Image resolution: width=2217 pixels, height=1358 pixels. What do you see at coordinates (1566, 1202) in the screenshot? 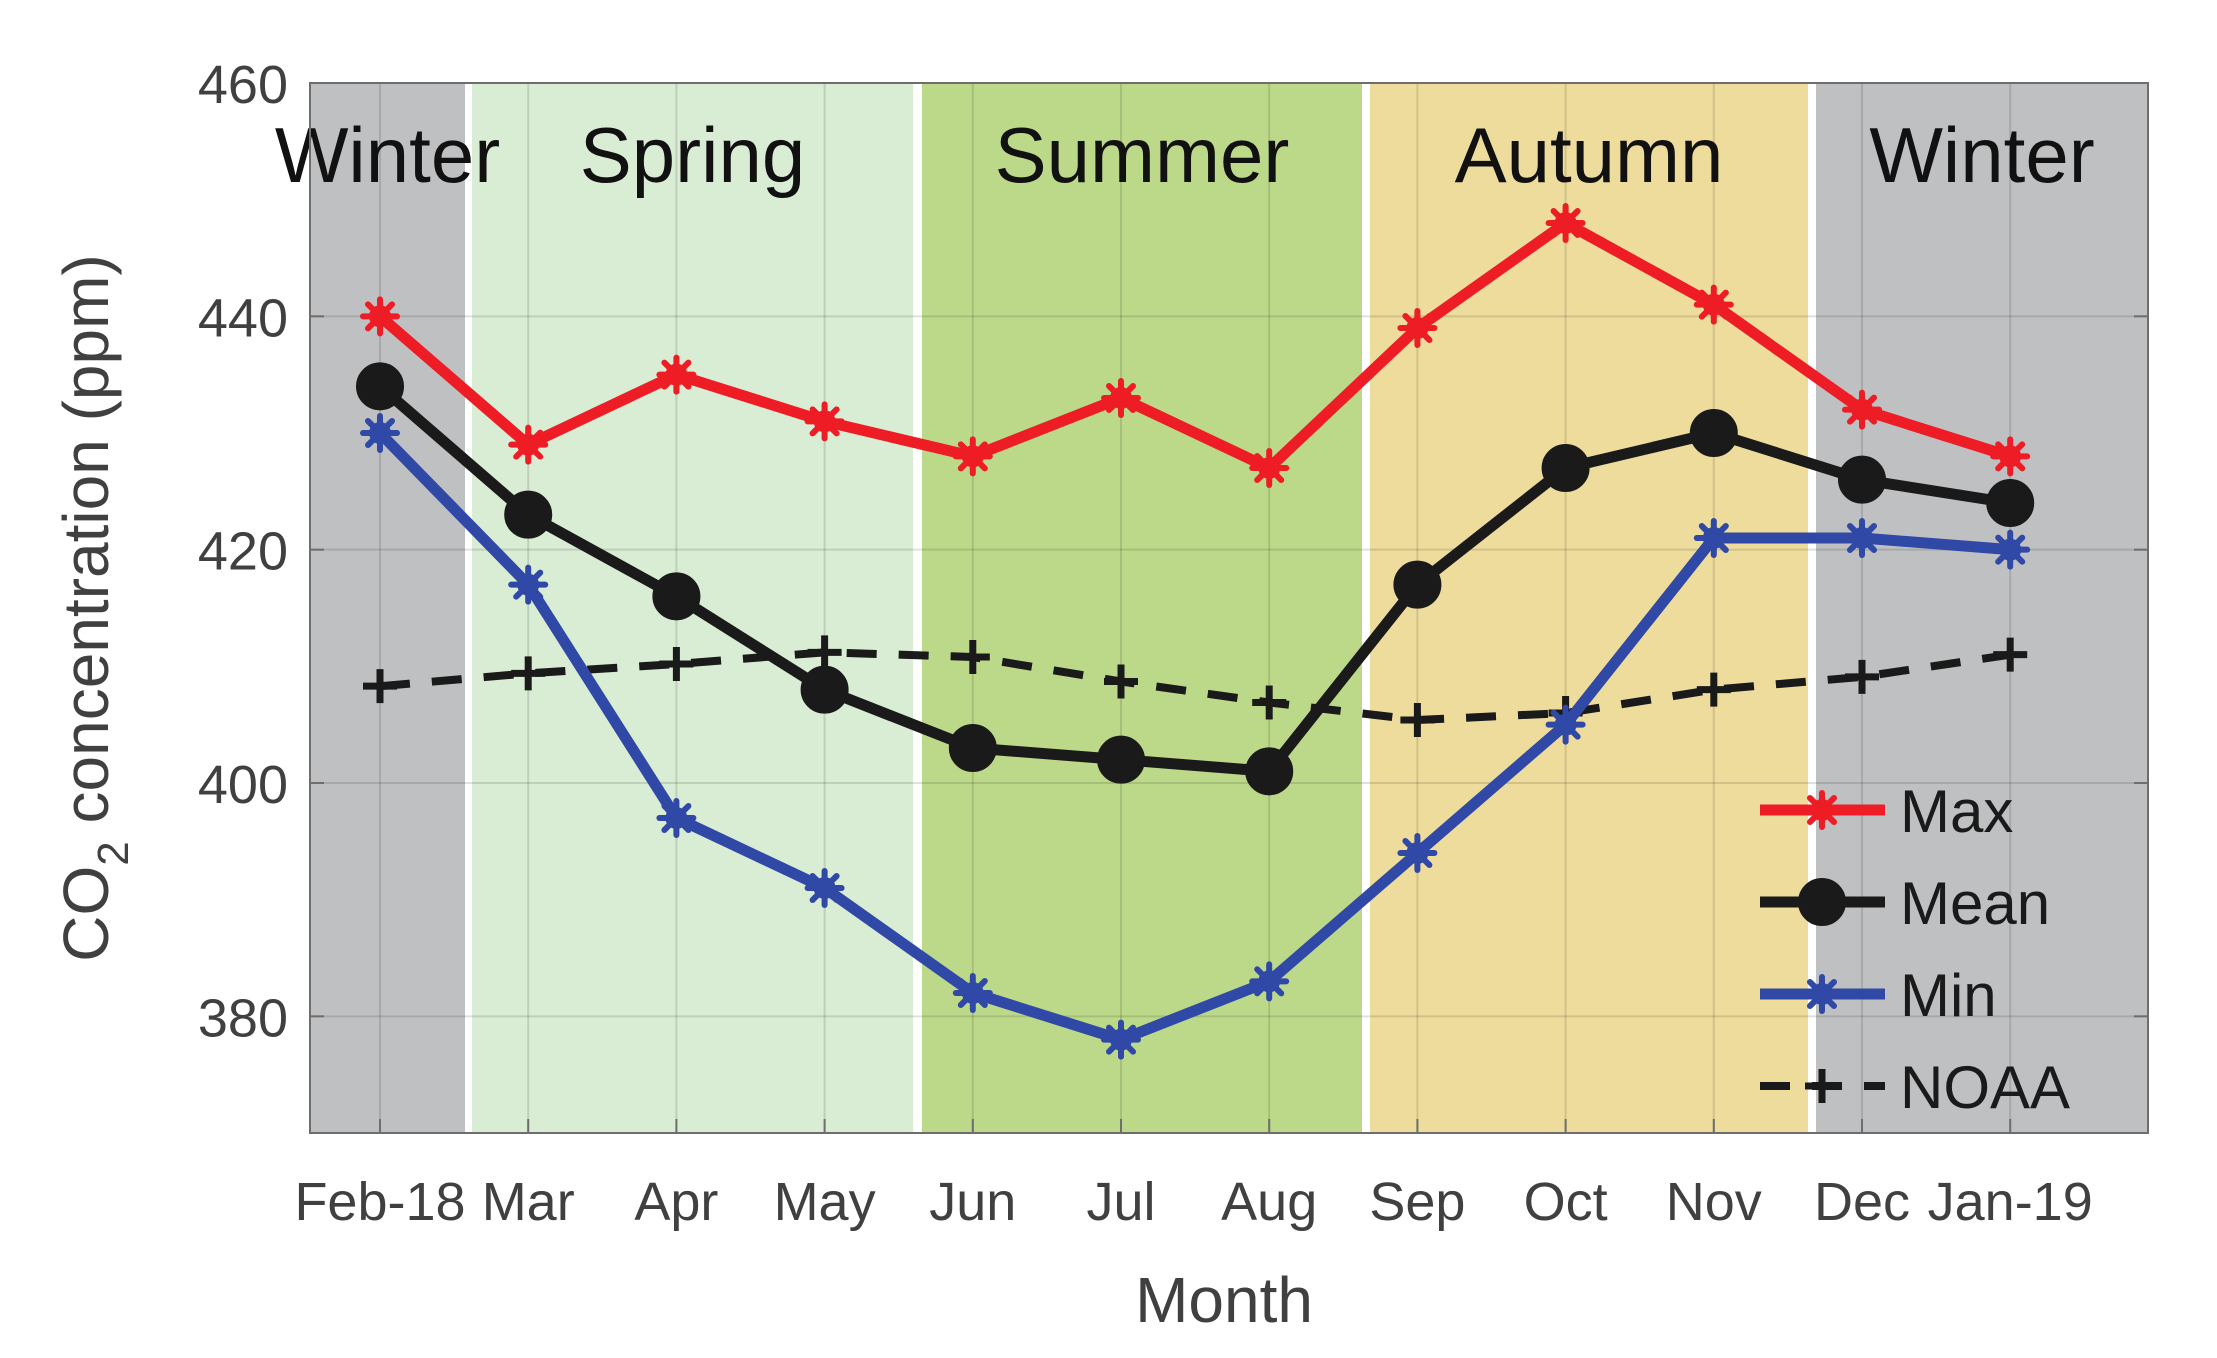
I see `x-tick-label: Oct` at bounding box center [1566, 1202].